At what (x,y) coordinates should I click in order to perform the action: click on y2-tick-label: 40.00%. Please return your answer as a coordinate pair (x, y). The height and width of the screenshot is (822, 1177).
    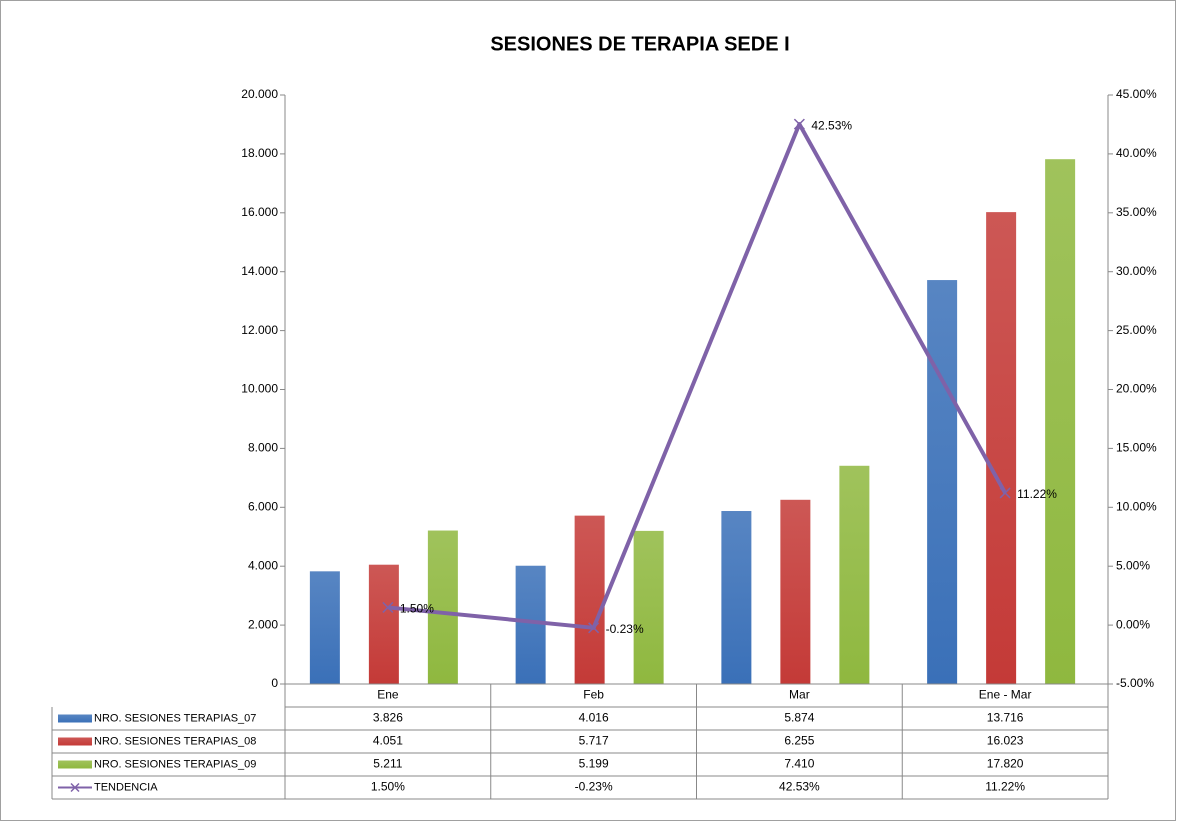
    Looking at the image, I should click on (1136, 153).